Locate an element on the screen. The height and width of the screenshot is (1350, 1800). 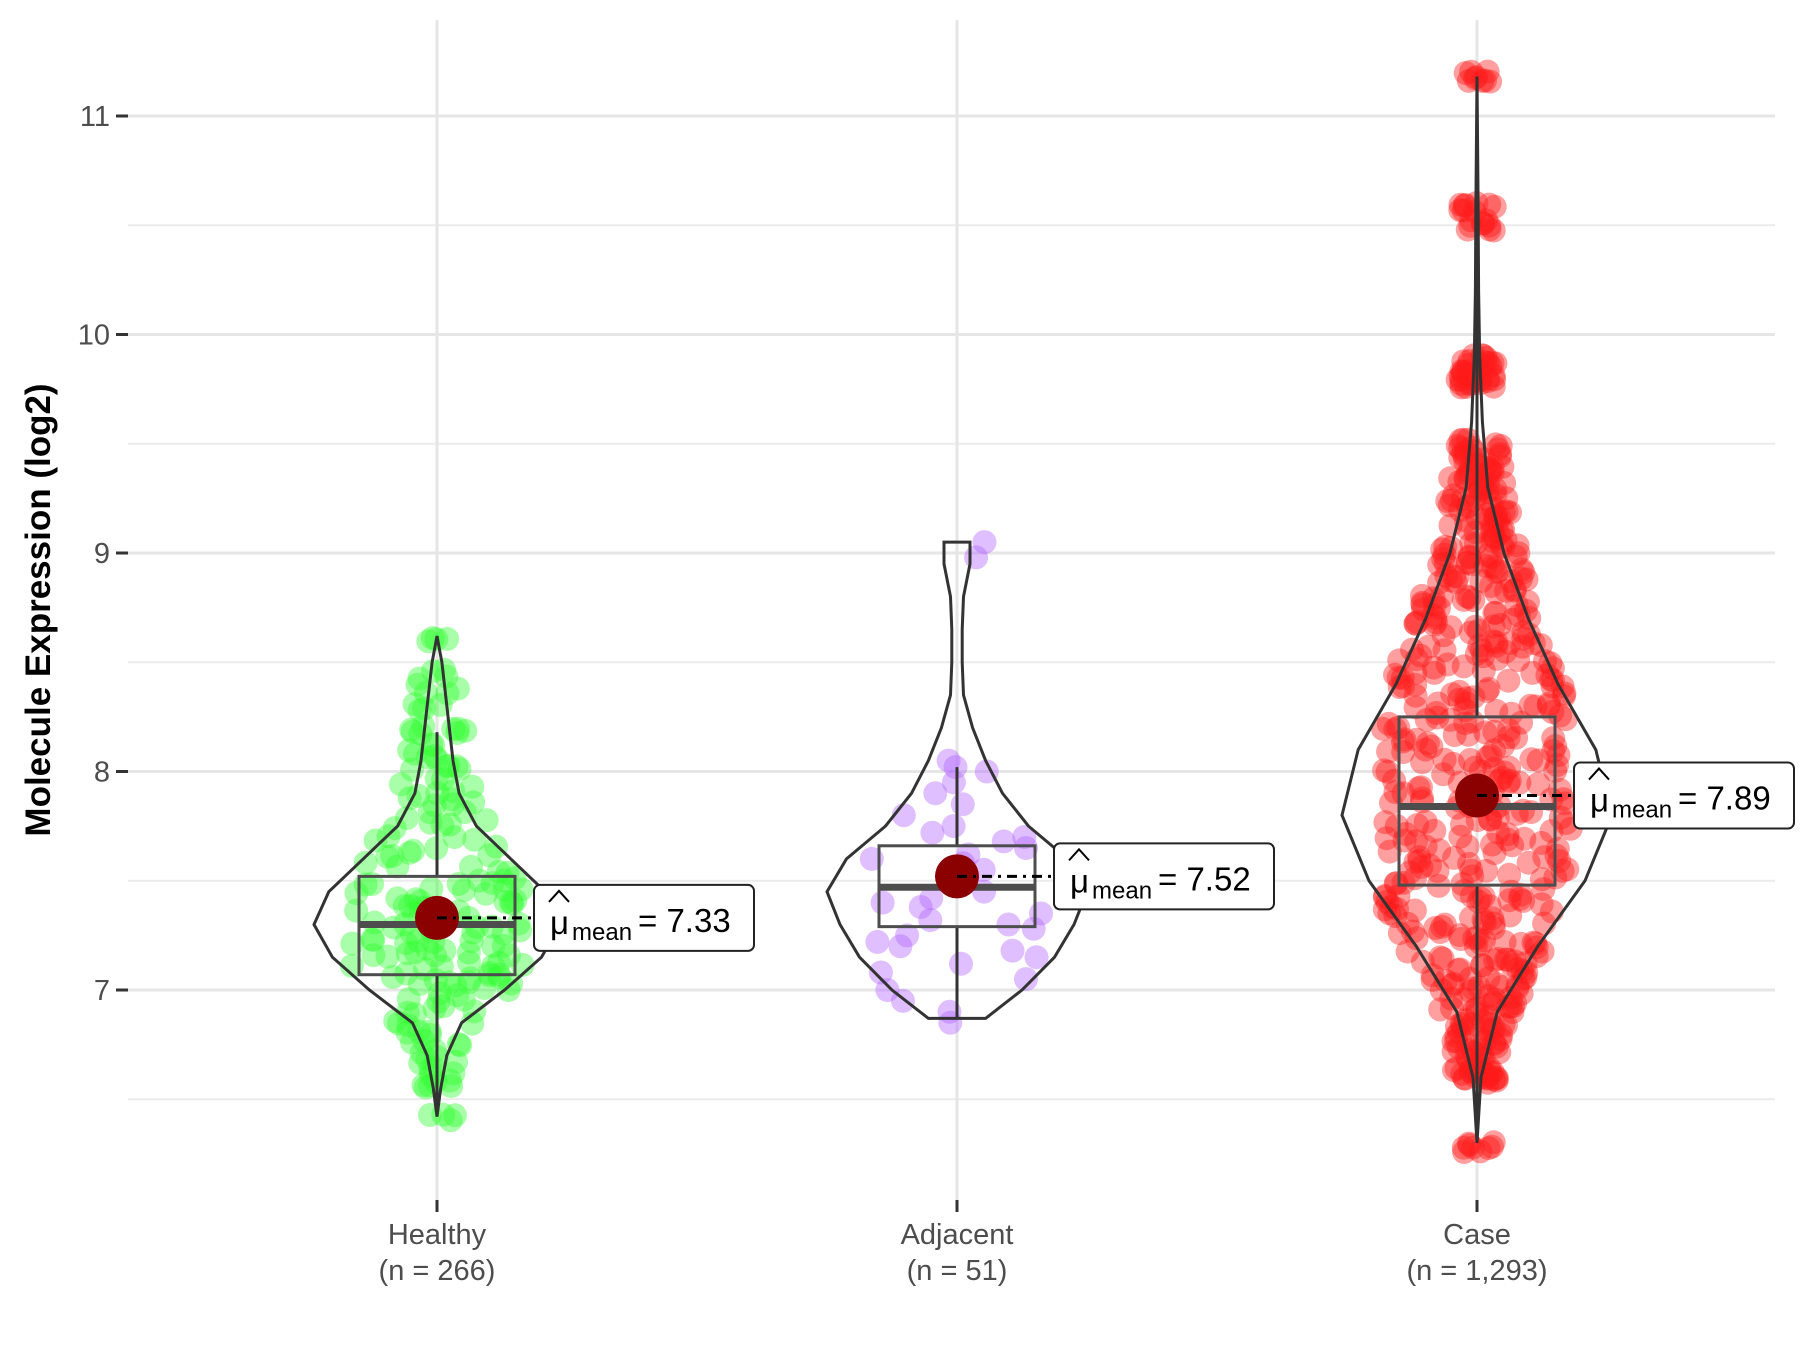
mean-value-label: = 7.89 is located at coordinates (1724, 798).